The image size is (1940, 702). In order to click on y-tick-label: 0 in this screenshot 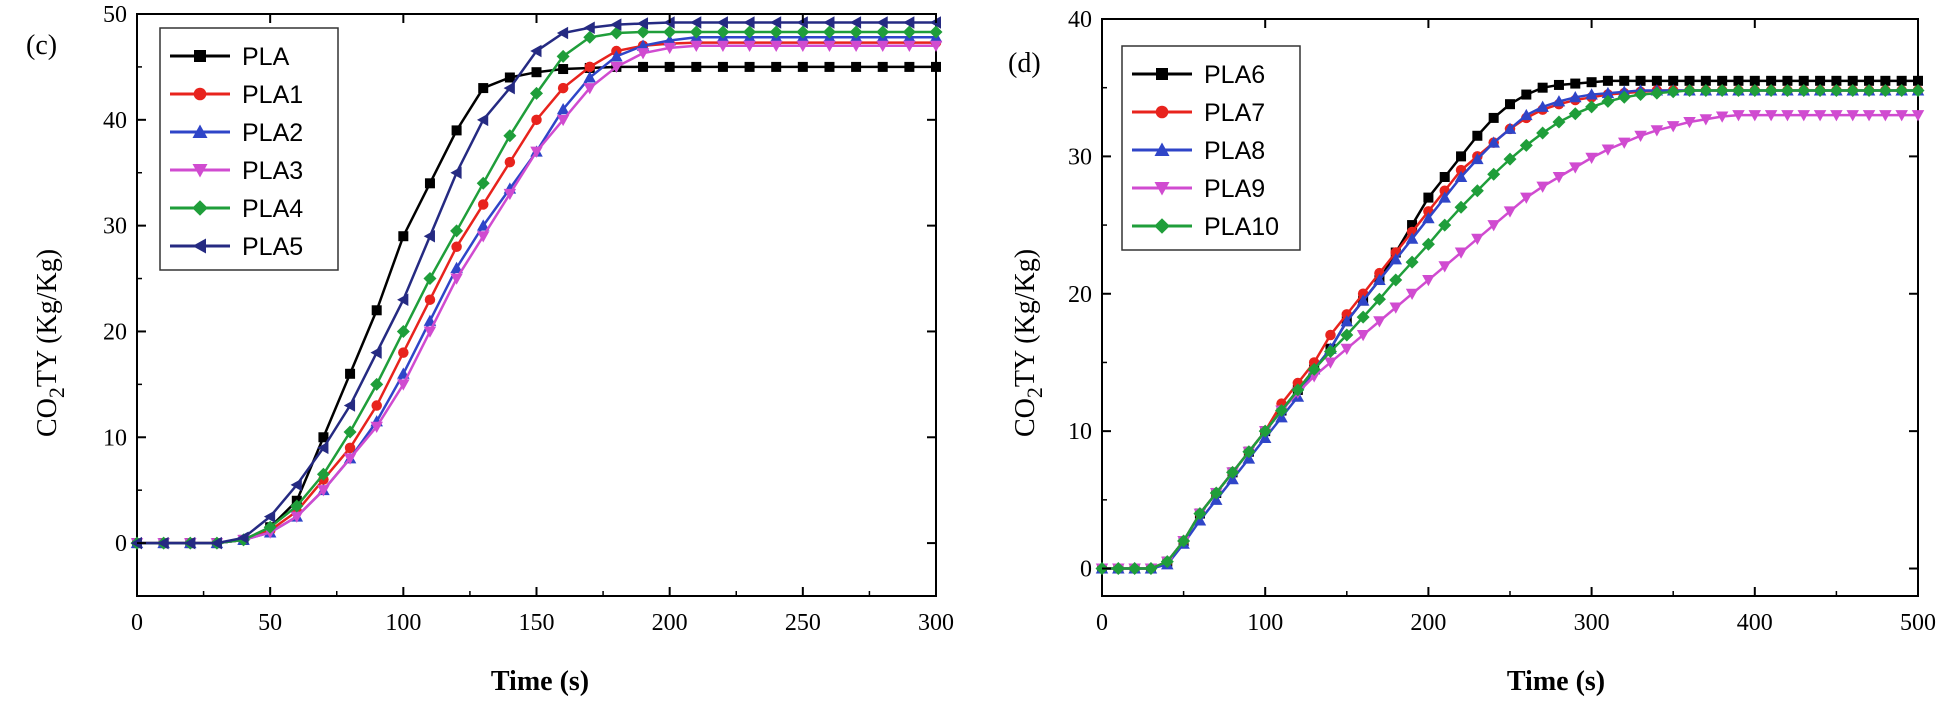, I will do `click(121, 544)`.